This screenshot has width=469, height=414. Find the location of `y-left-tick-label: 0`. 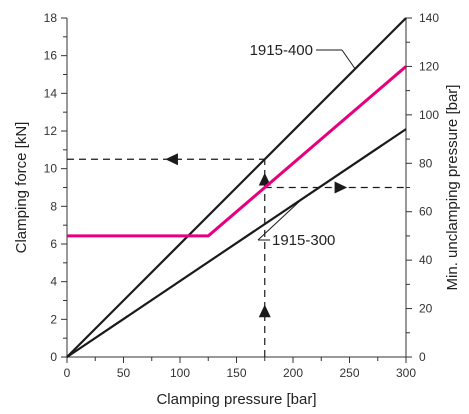

y-left-tick-label: 0 is located at coordinates (53, 357).